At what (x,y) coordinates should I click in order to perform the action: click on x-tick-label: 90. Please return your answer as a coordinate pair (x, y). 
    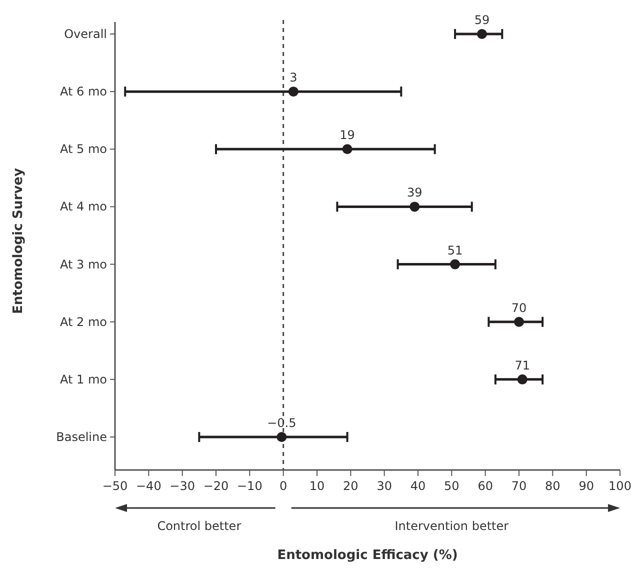
    Looking at the image, I should click on (586, 486).